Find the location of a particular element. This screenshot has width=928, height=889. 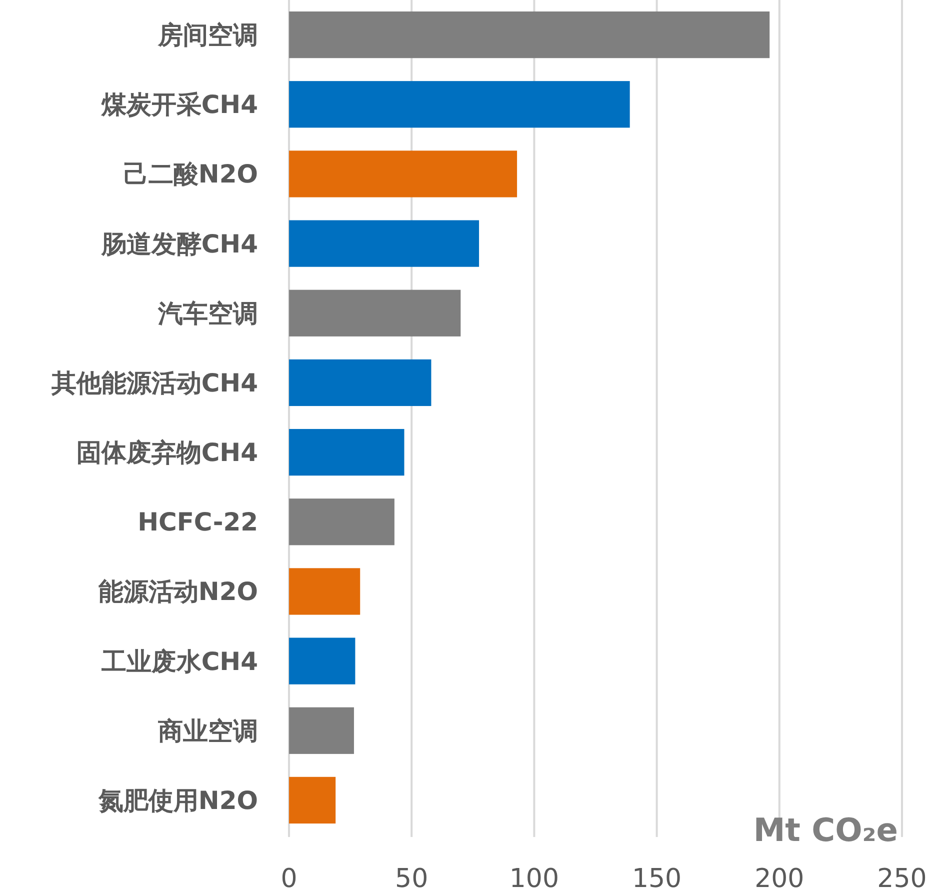

y-tick-label: 煤炭开采CH4 is located at coordinates (179, 105).